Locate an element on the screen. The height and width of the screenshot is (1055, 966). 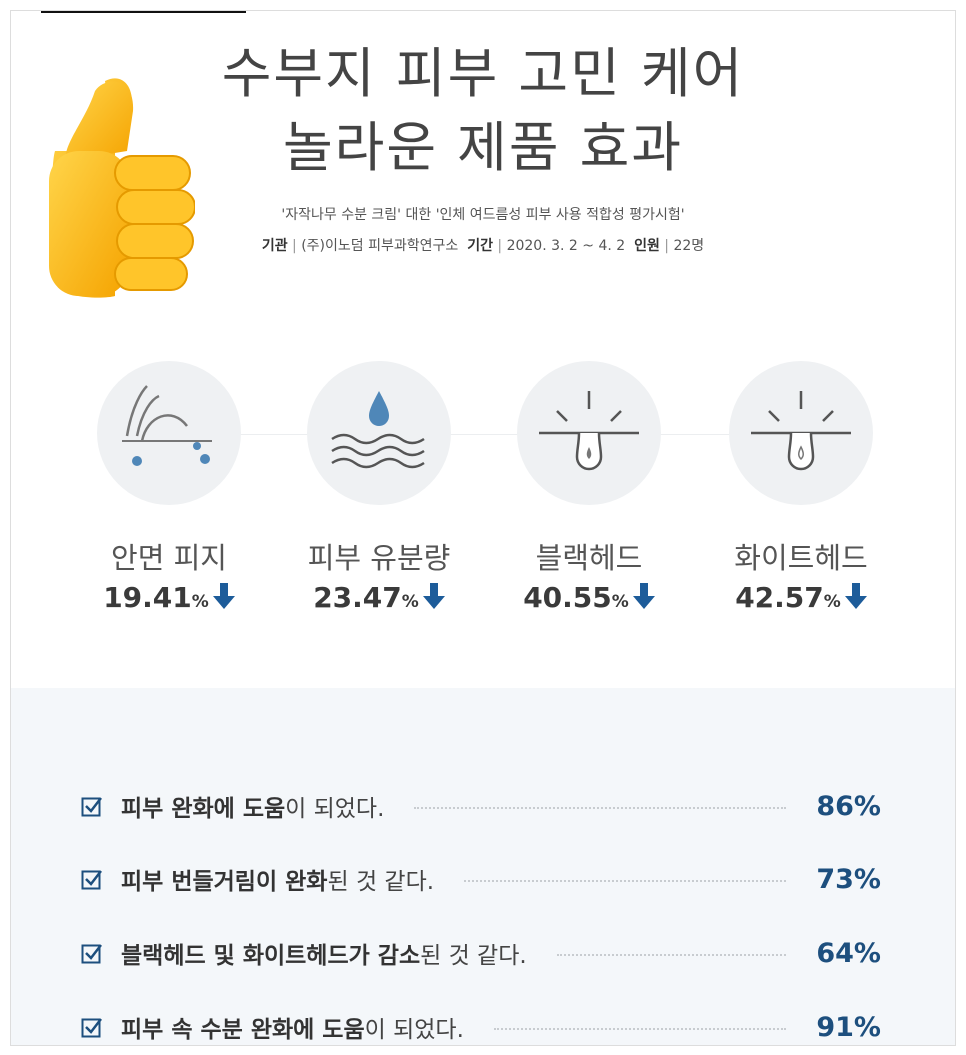
metric-label: 피부 유분량 is located at coordinates (379, 558).